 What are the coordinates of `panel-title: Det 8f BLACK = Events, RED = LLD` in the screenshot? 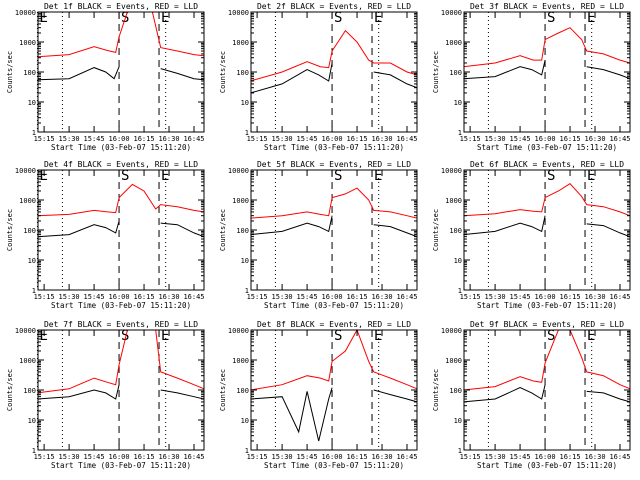 It's located at (334, 324).